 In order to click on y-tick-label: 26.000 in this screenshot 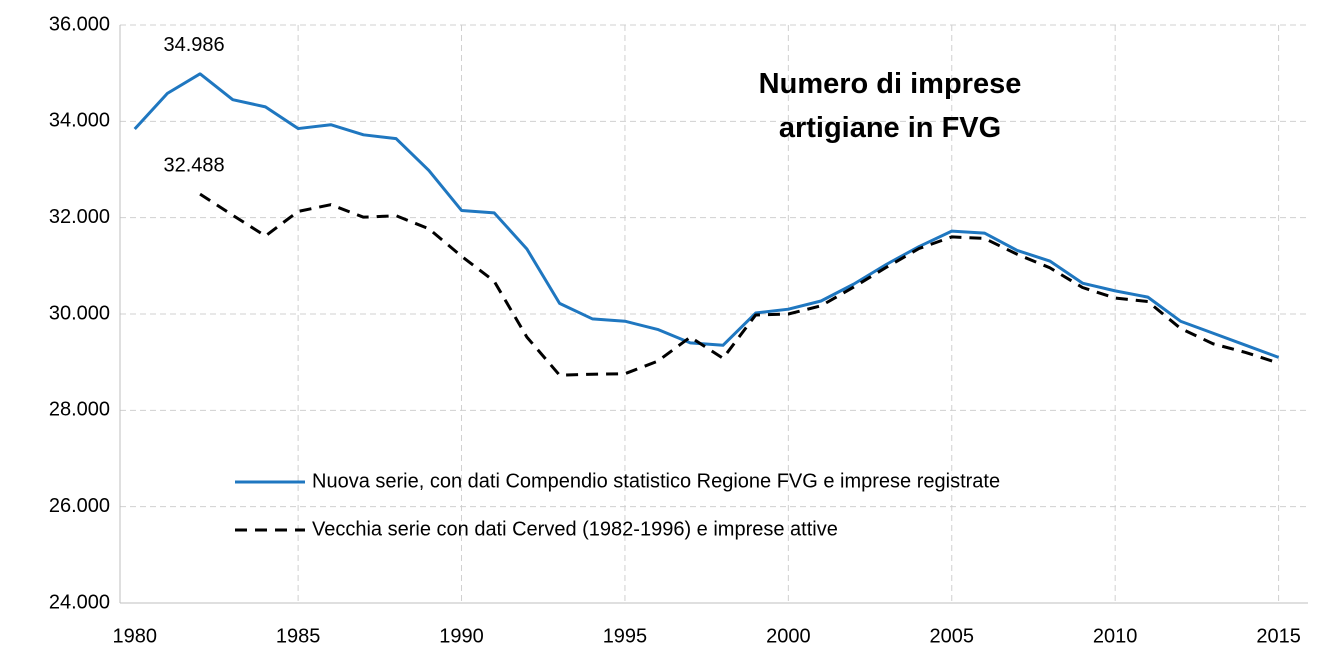, I will do `click(79, 506)`.